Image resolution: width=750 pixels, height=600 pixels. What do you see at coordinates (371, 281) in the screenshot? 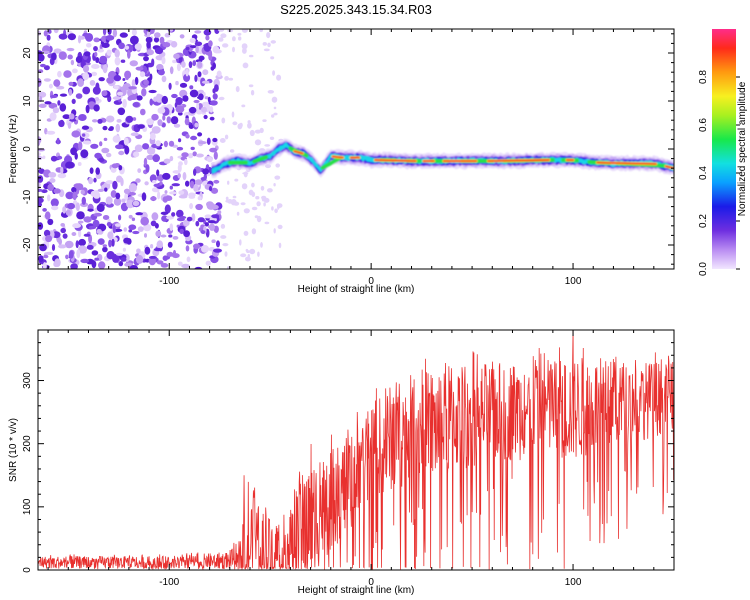
I see `spectrogram-xtick-label: 0` at bounding box center [371, 281].